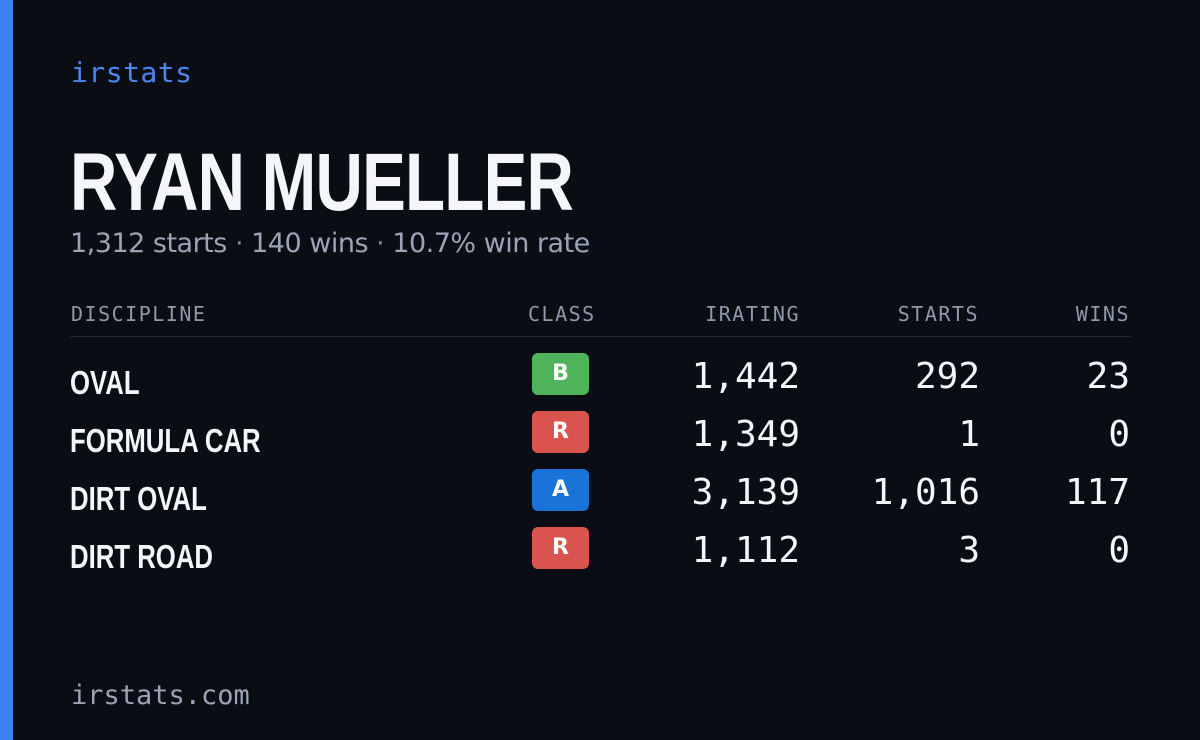 This screenshot has height=740, width=1200. I want to click on accent-bar, so click(6, 370).